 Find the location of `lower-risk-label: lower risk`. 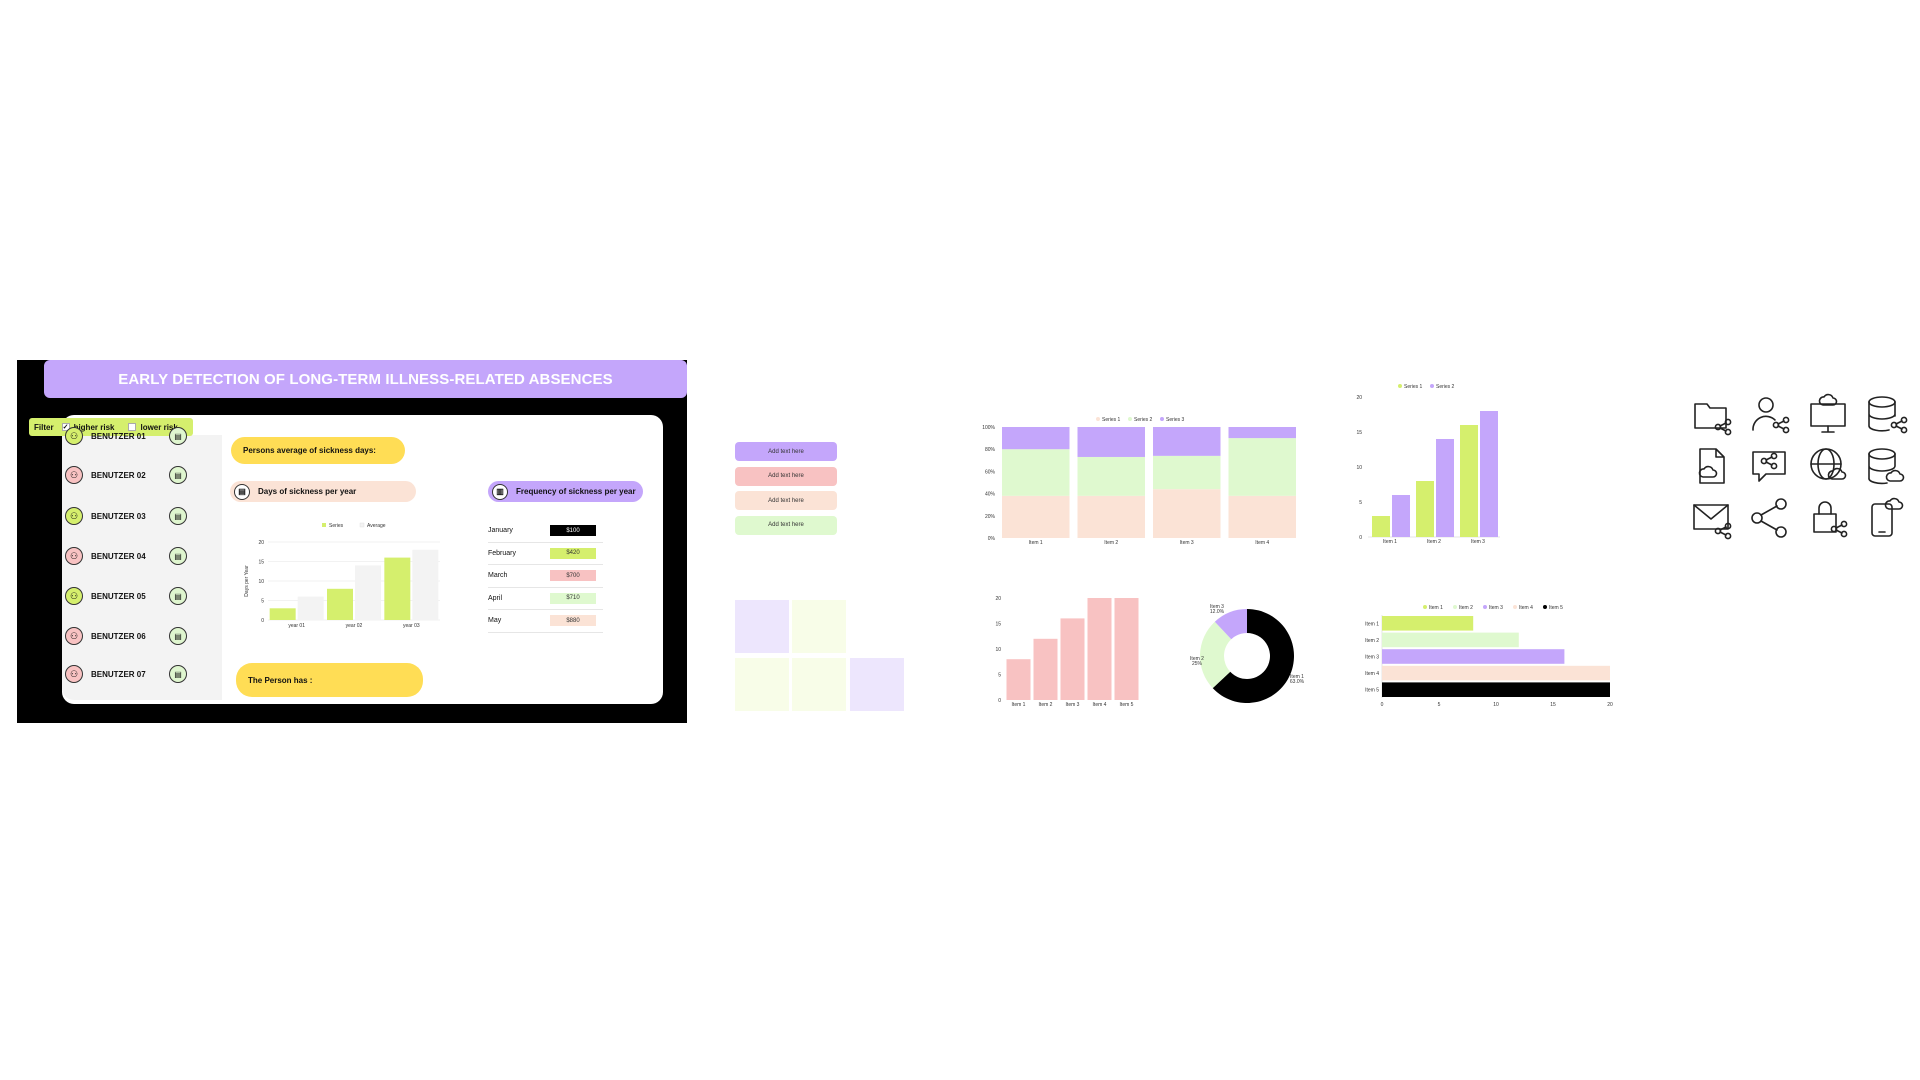

lower-risk-label: lower risk is located at coordinates (159, 427).